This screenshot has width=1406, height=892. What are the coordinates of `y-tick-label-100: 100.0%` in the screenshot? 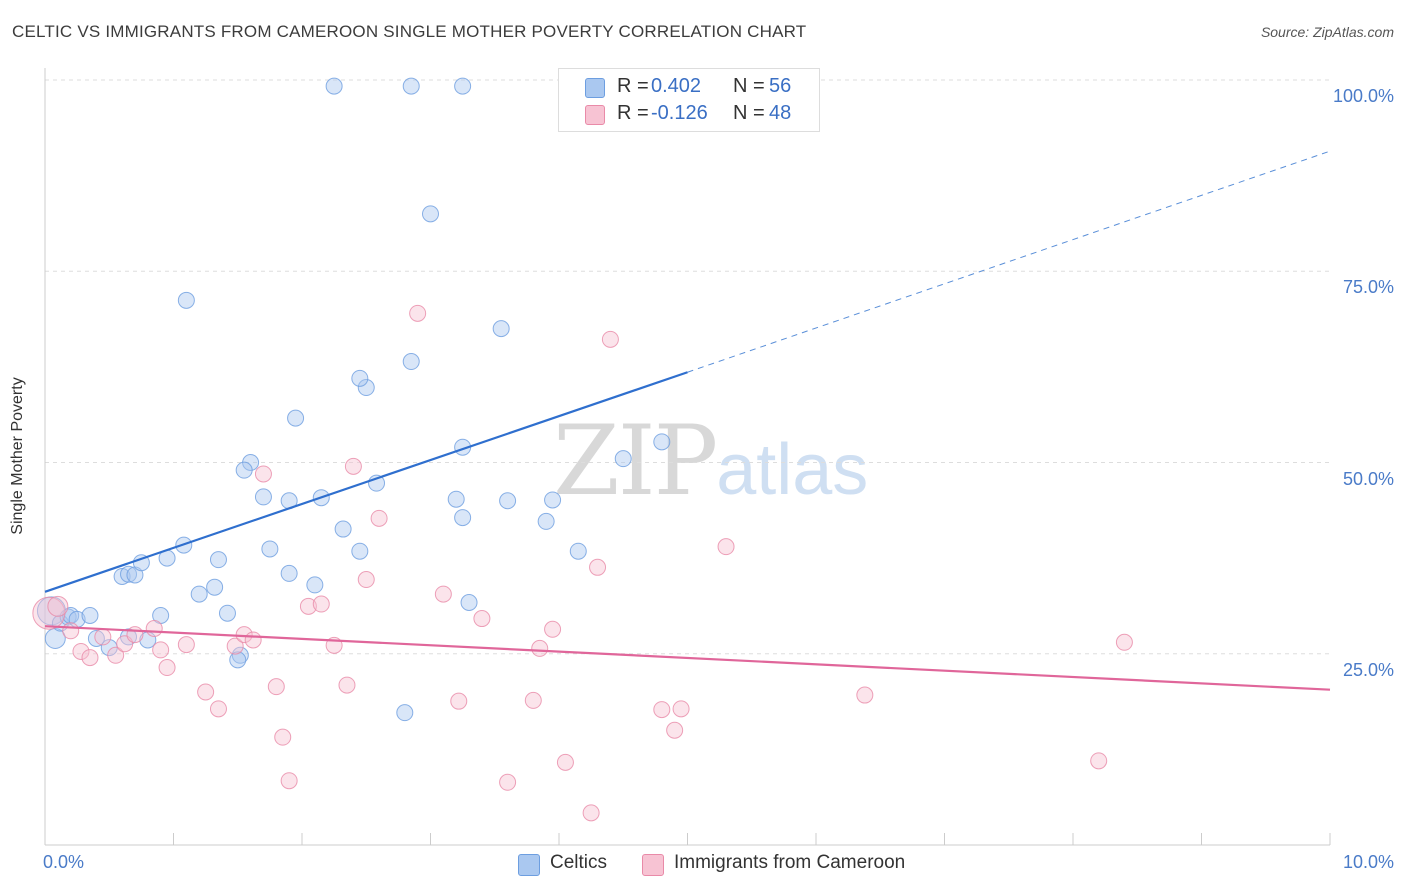 It's located at (1363, 96).